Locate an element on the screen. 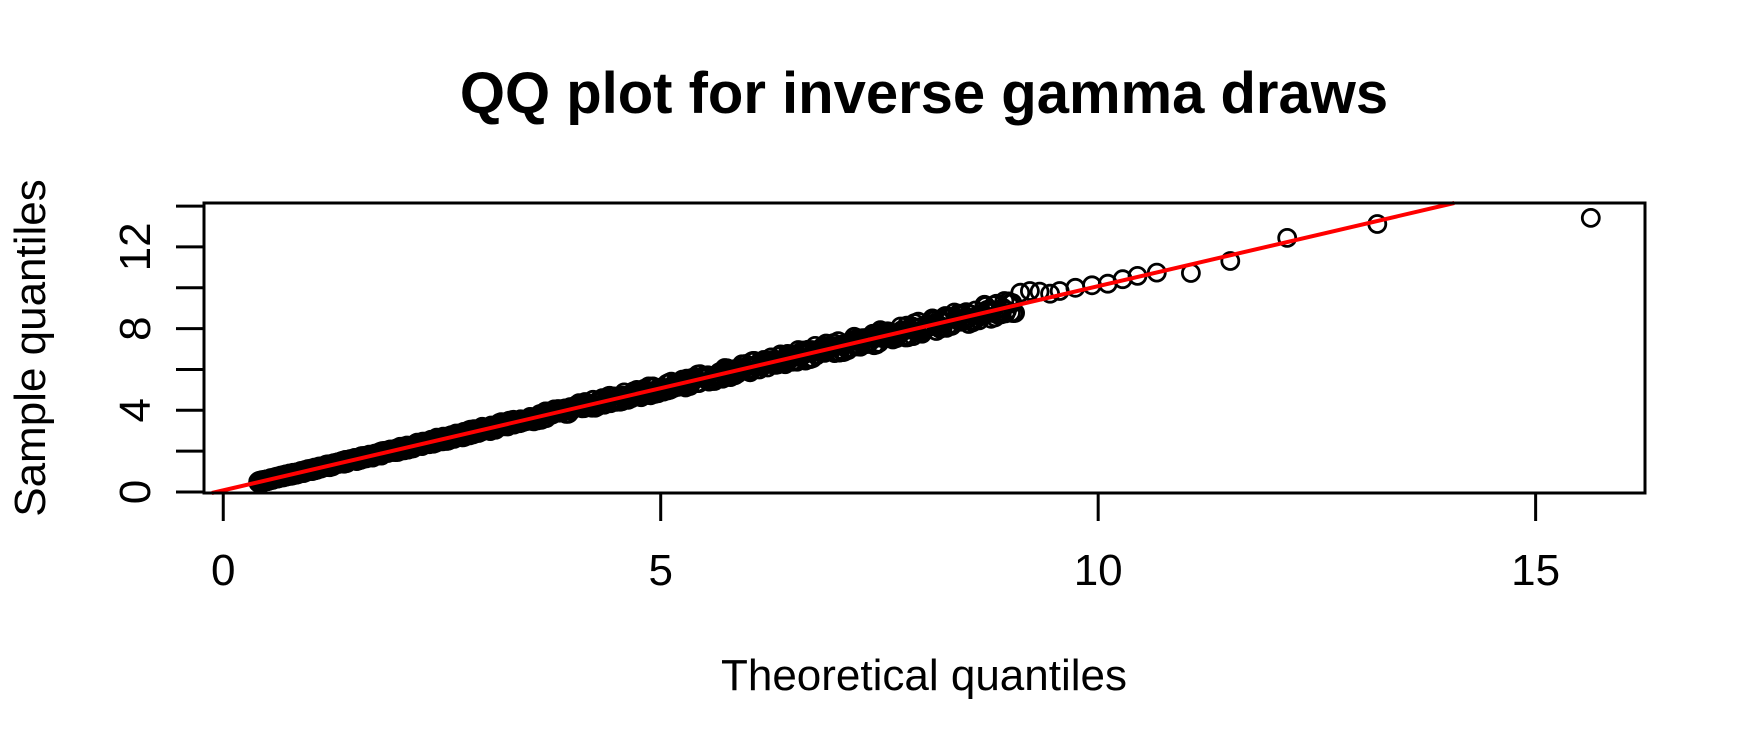  y-axis-label: Sample quantiles is located at coordinates (30, 348).